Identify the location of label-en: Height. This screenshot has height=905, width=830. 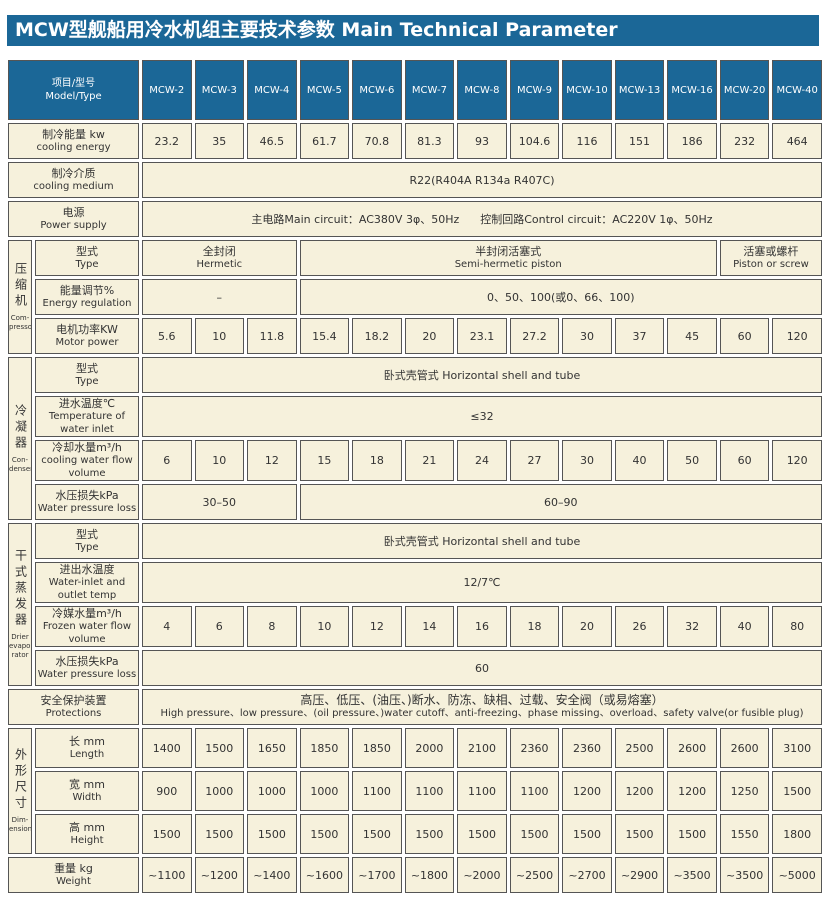
(87, 840).